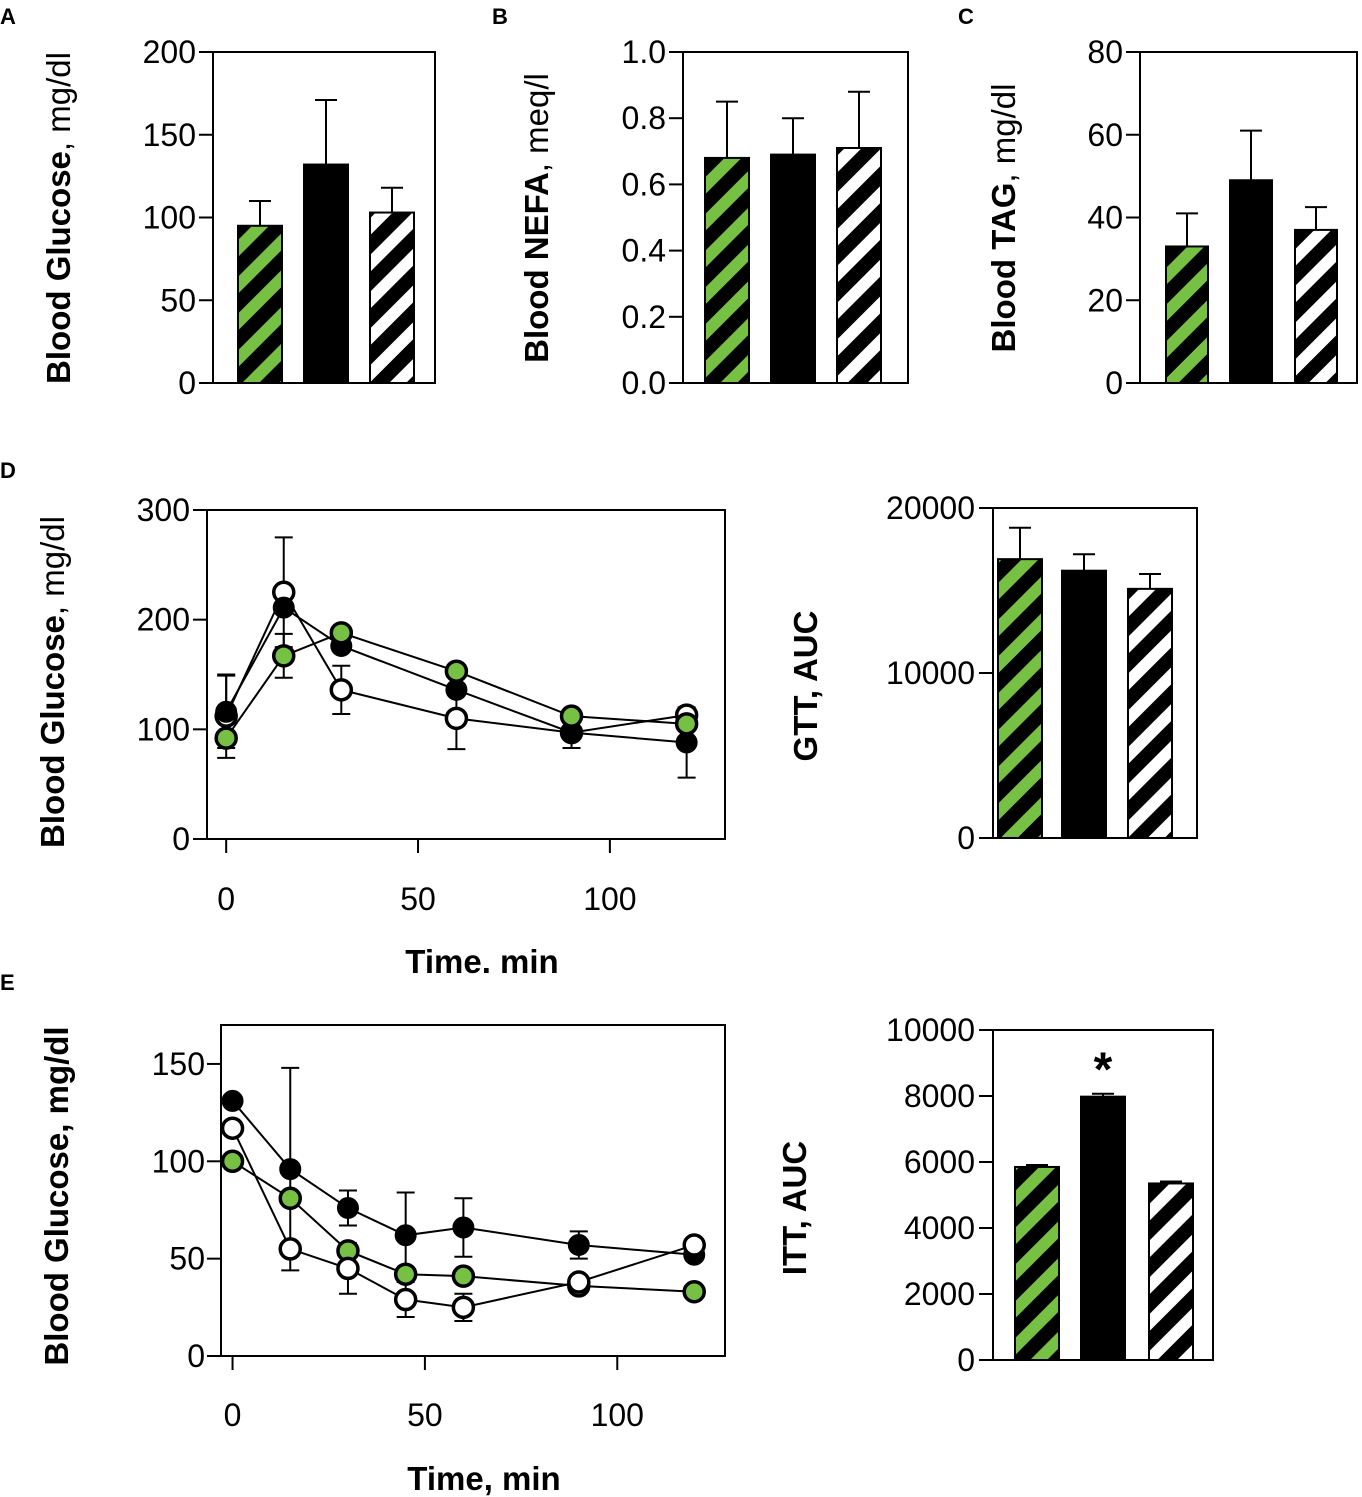 The image size is (1362, 1497). Describe the element at coordinates (463, 1194) in the screenshot. I see `series-markers` at that location.